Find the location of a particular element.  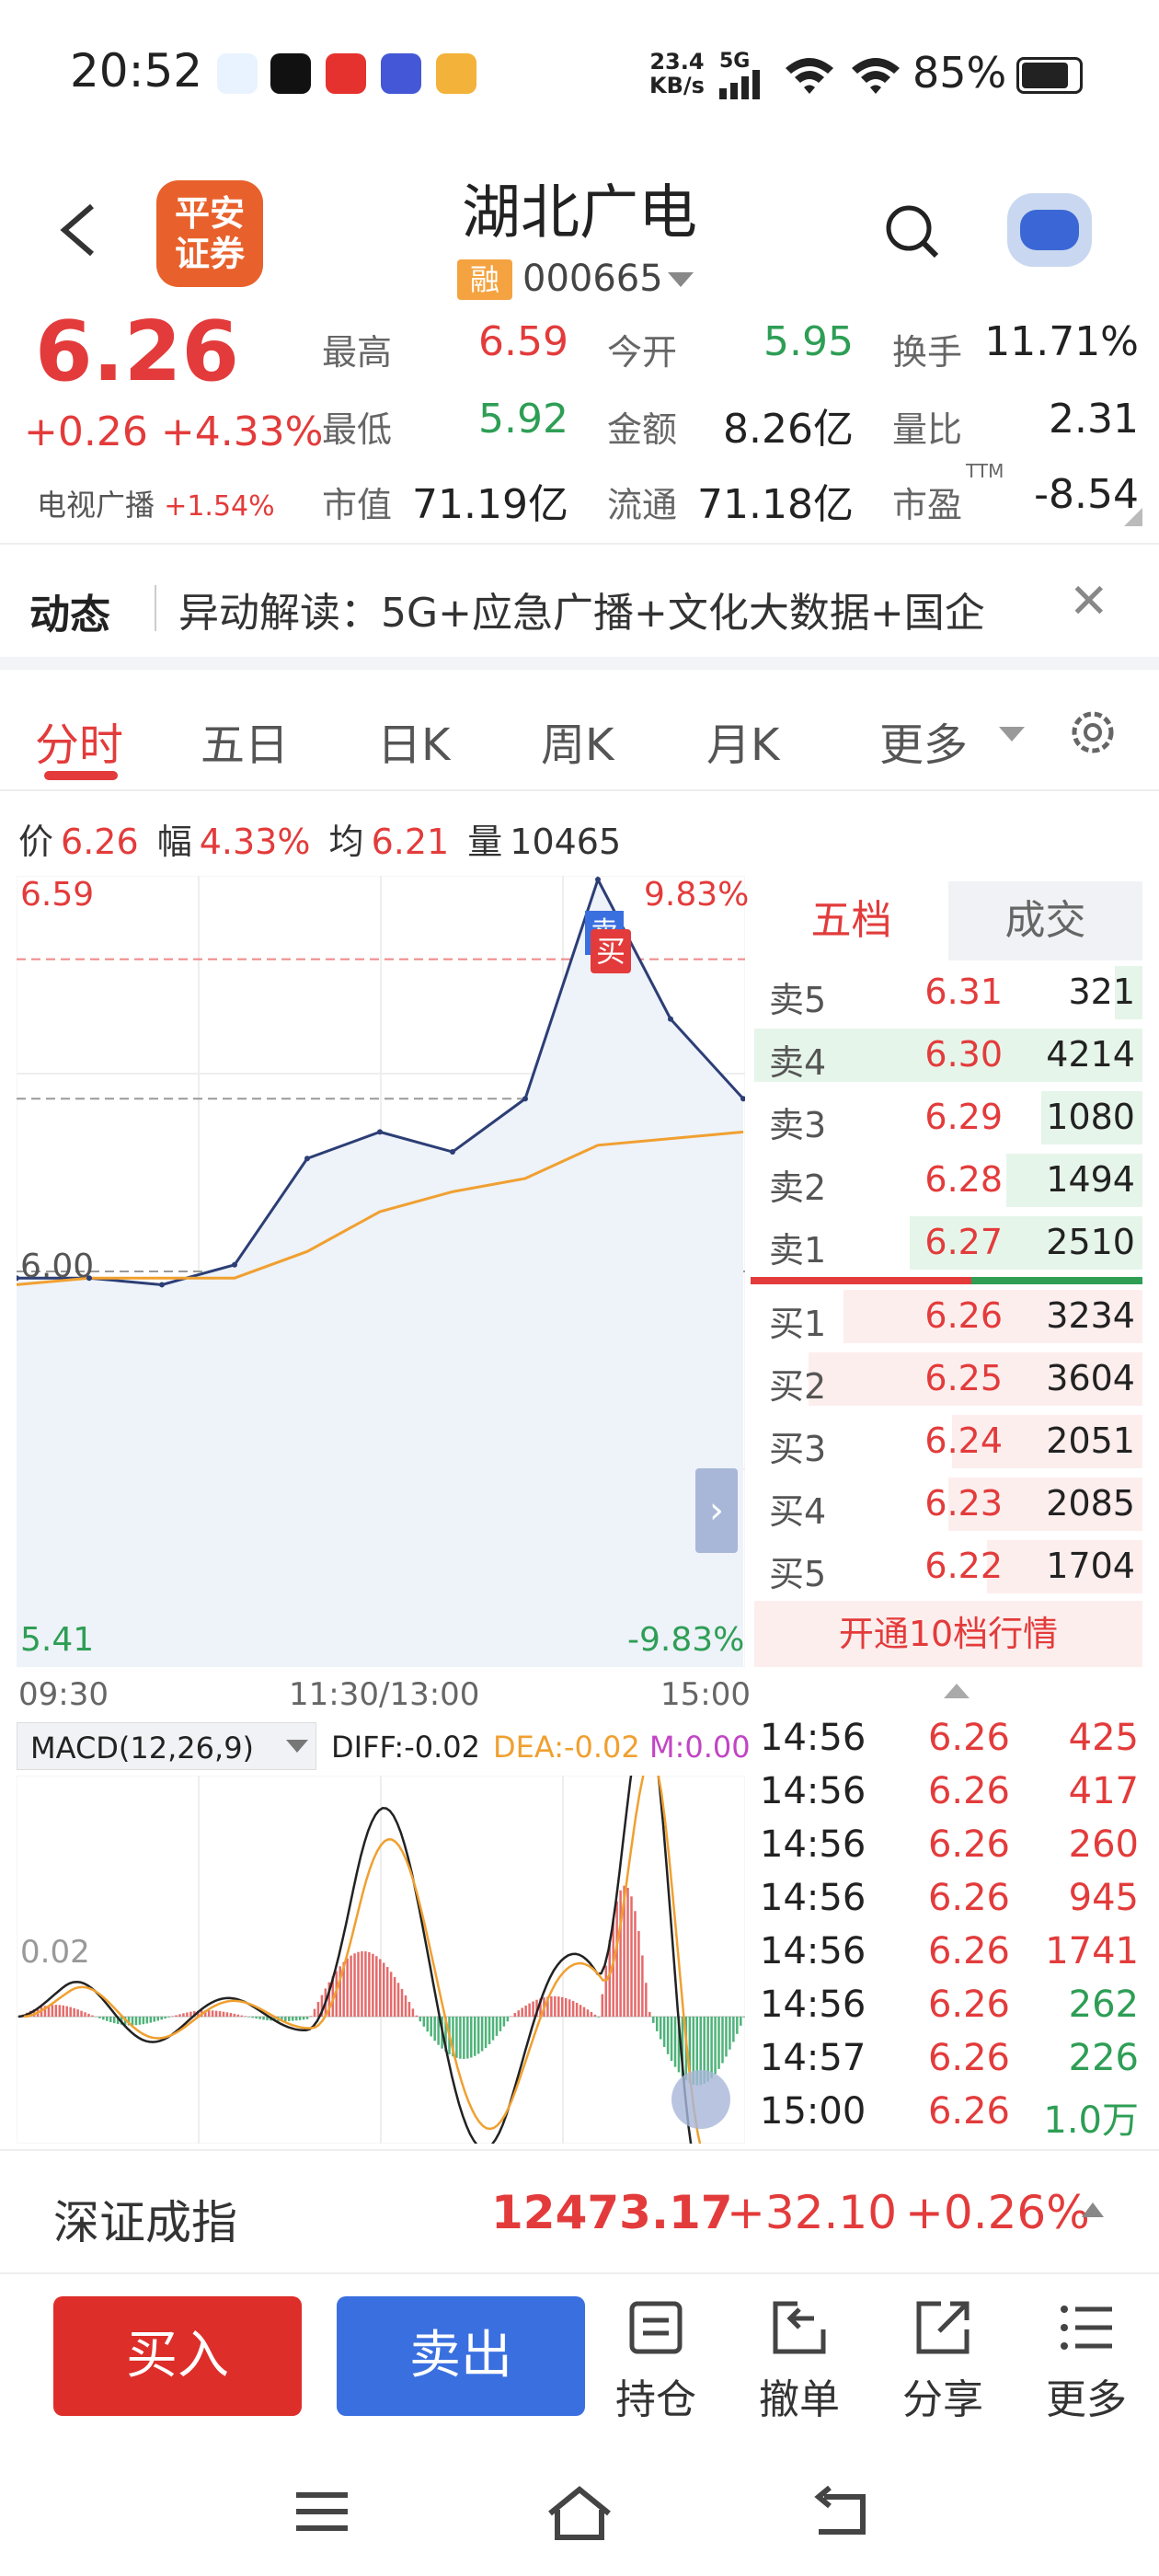

quote-field-value: 71.18亿 is located at coordinates (775, 504).